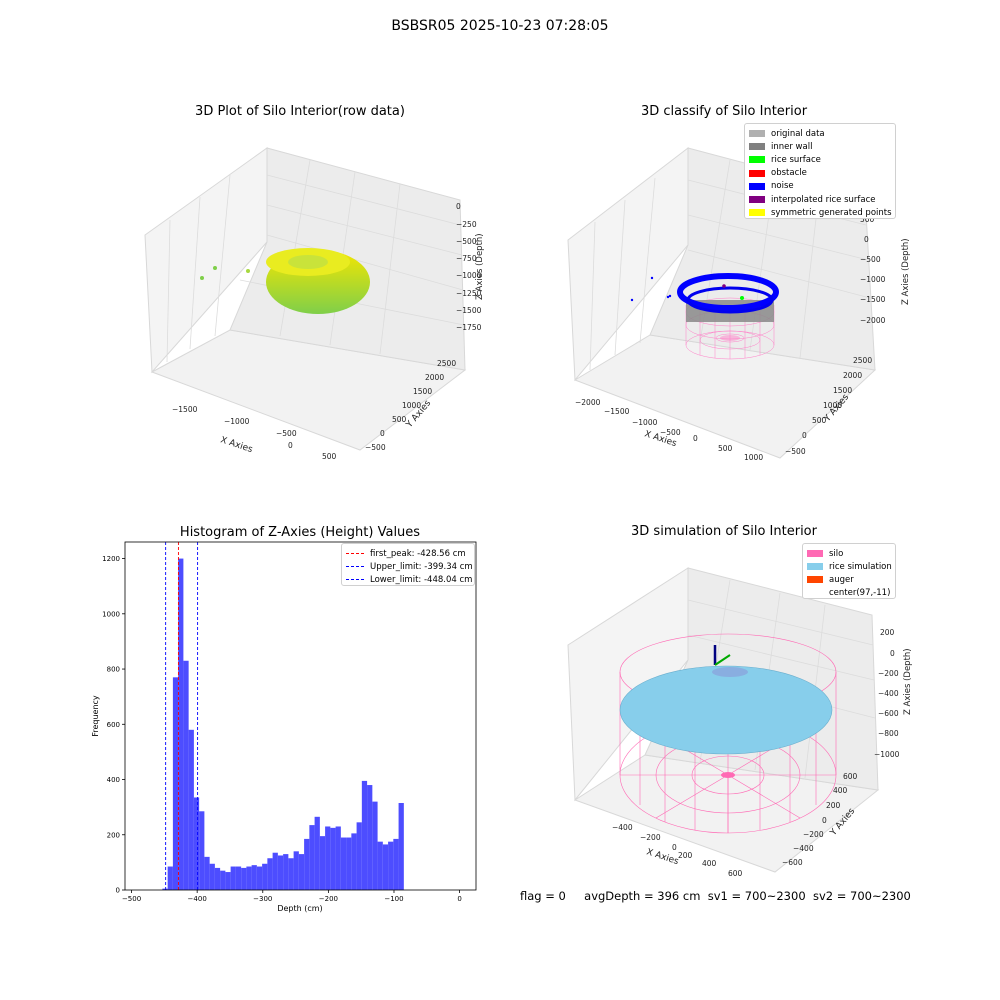 Image resolution: width=1000 pixels, height=1000 pixels. I want to click on histogram-ylabel: Frequency, so click(95, 716).